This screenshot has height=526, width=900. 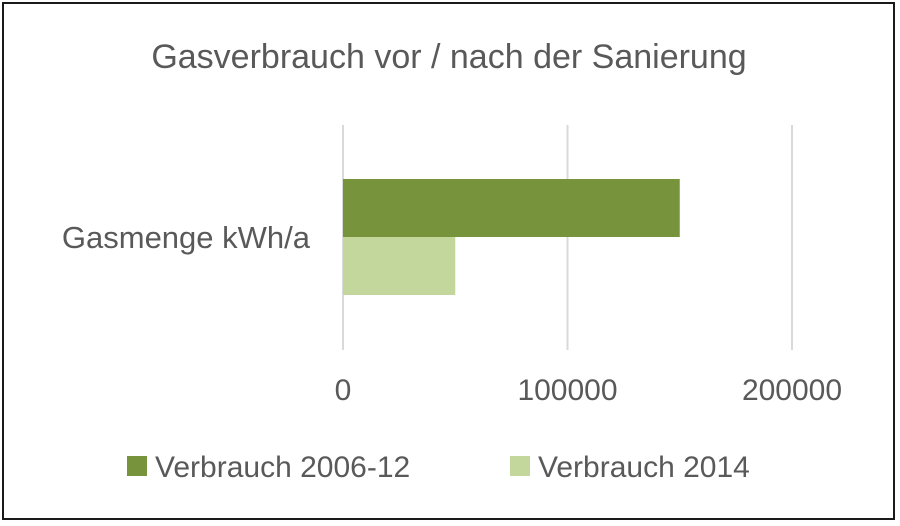 I want to click on legend-label-1: Verbrauch 2014, so click(x=644, y=467).